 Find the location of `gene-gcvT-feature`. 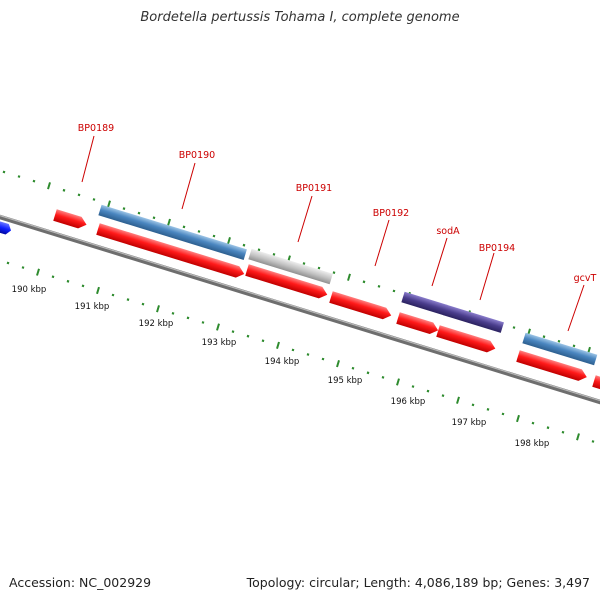

gene-gcvT-feature is located at coordinates (560, 349).